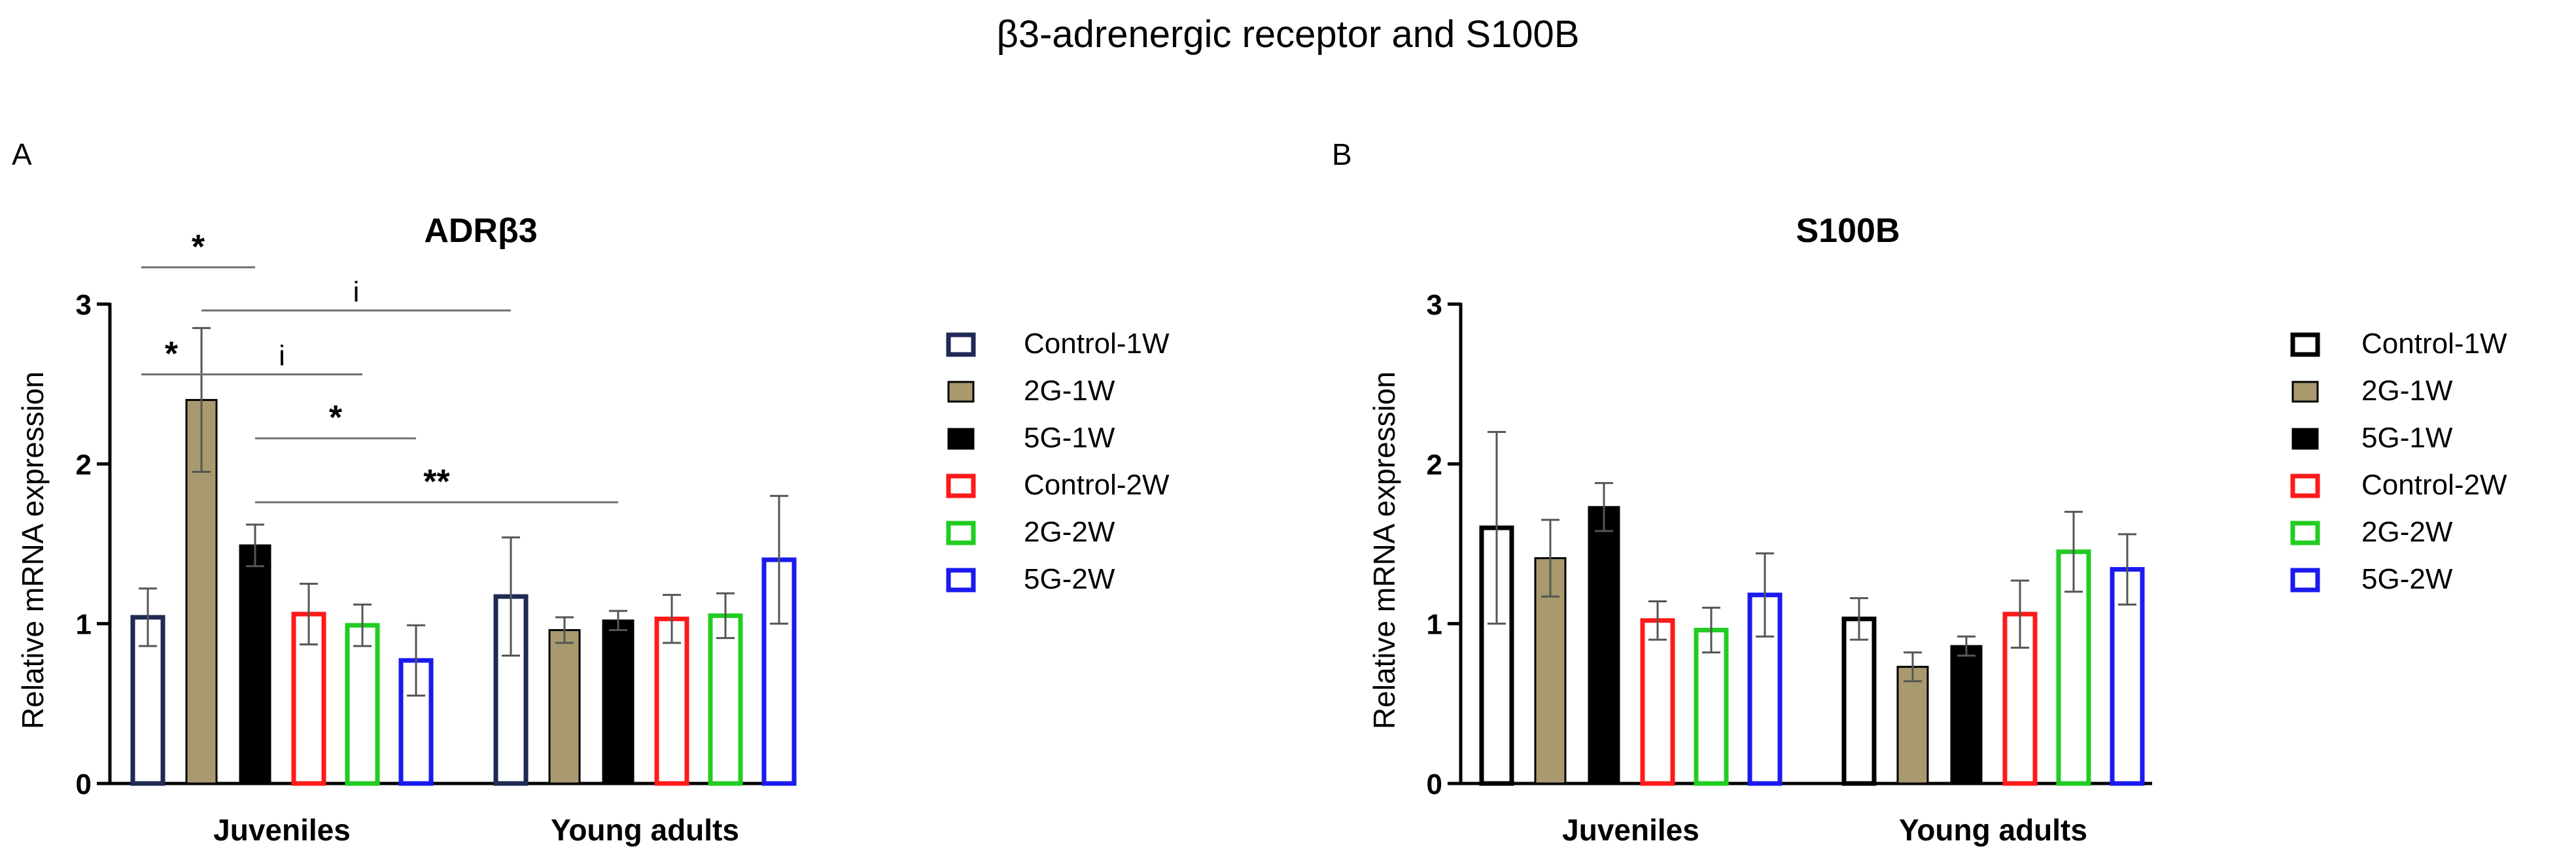 The image size is (2576, 860). Describe the element at coordinates (22, 154) in the screenshot. I see `panel-label: A` at that location.